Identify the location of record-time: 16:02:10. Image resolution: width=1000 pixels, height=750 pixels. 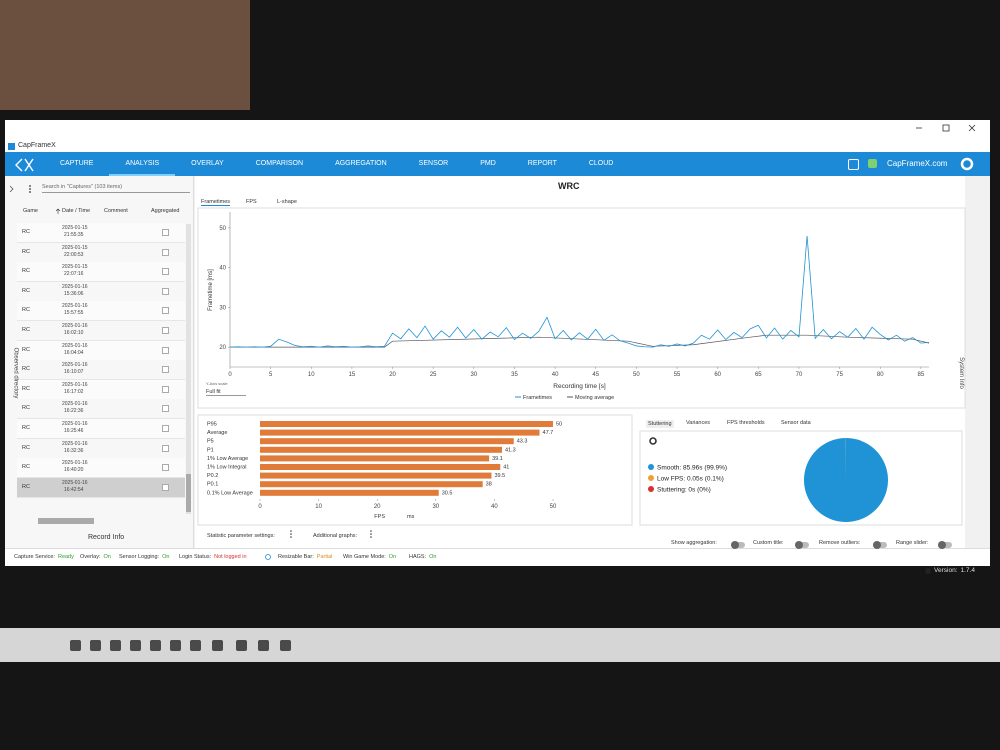
(74, 333).